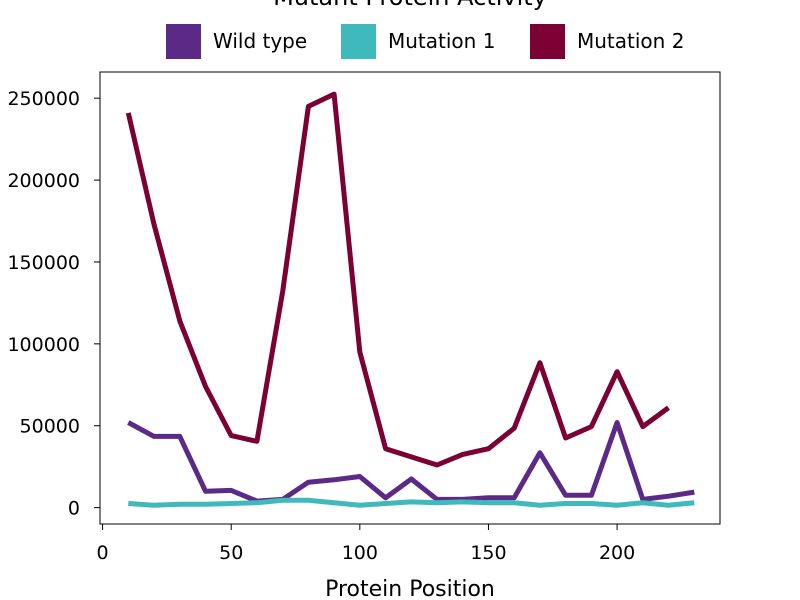 Image resolution: width=800 pixels, height=600 pixels. Describe the element at coordinates (103, 553) in the screenshot. I see `x-tick-label: 0` at that location.